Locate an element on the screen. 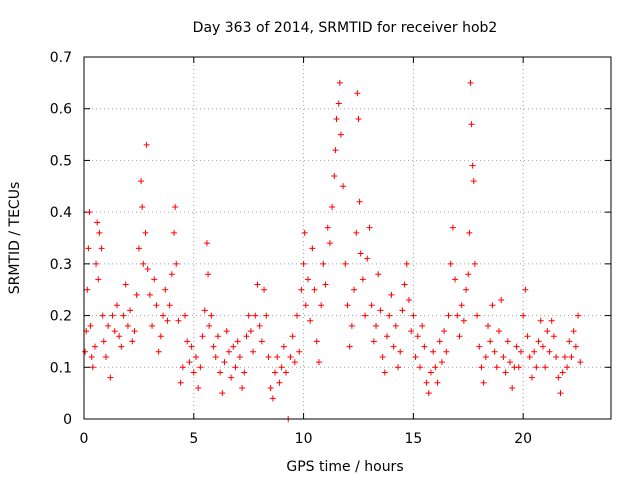 This screenshot has width=640, height=480. x-tick-label-3: 15 is located at coordinates (413, 439).